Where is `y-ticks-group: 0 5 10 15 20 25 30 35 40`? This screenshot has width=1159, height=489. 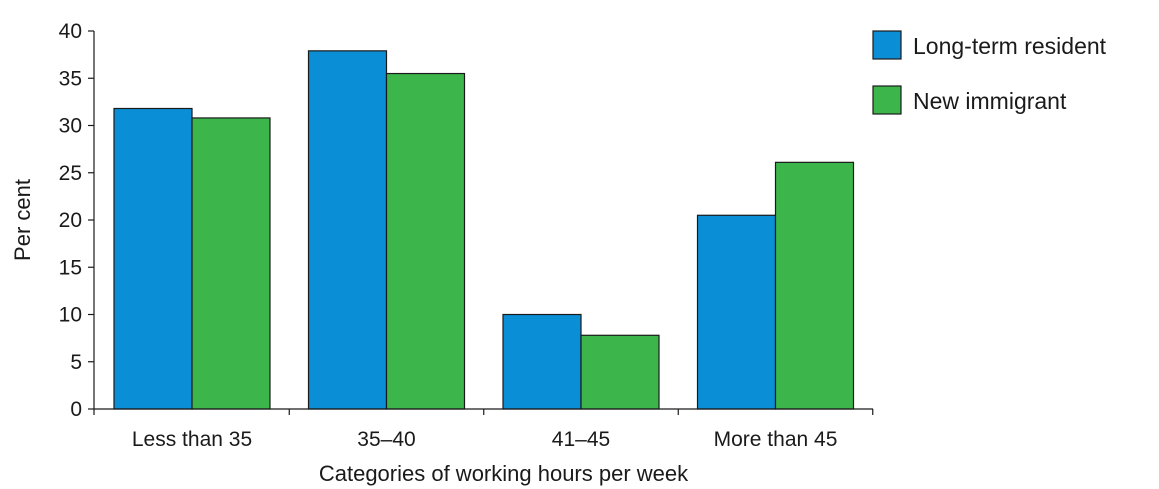 y-ticks-group: 0 5 10 15 20 25 30 35 40 is located at coordinates (76, 220).